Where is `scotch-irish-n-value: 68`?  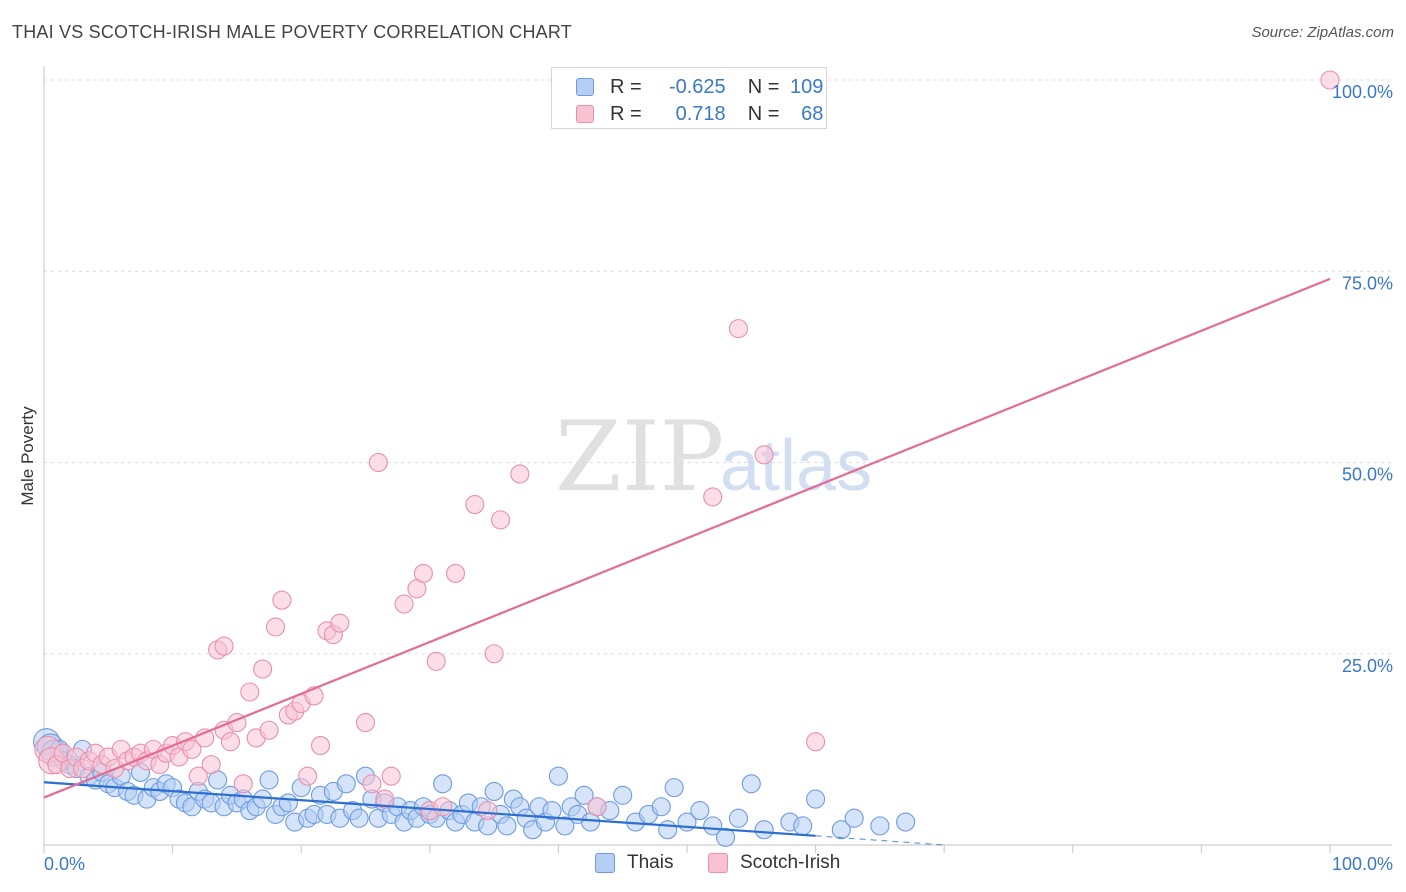
scotch-irish-n-value: 68 is located at coordinates (812, 113).